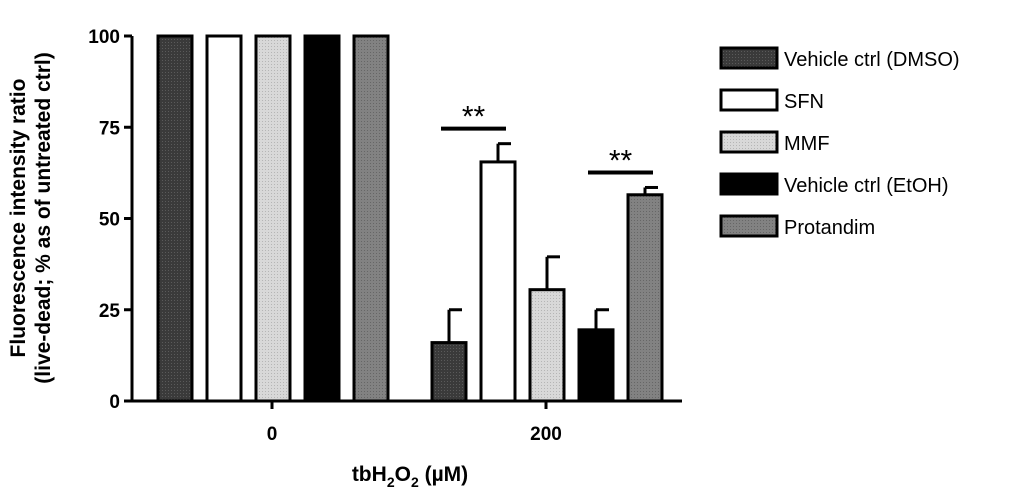 The image size is (1024, 499). What do you see at coordinates (546, 434) in the screenshot?
I see `x-tick-label: 200` at bounding box center [546, 434].